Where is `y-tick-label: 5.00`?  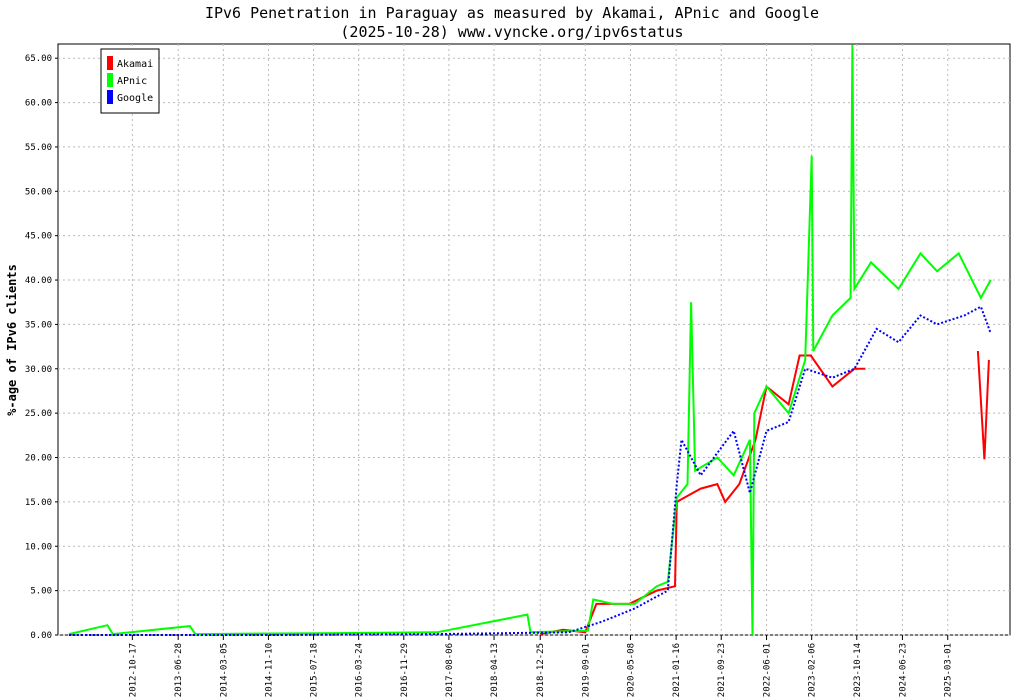
y-tick-label: 5.00 is located at coordinates (41, 592).